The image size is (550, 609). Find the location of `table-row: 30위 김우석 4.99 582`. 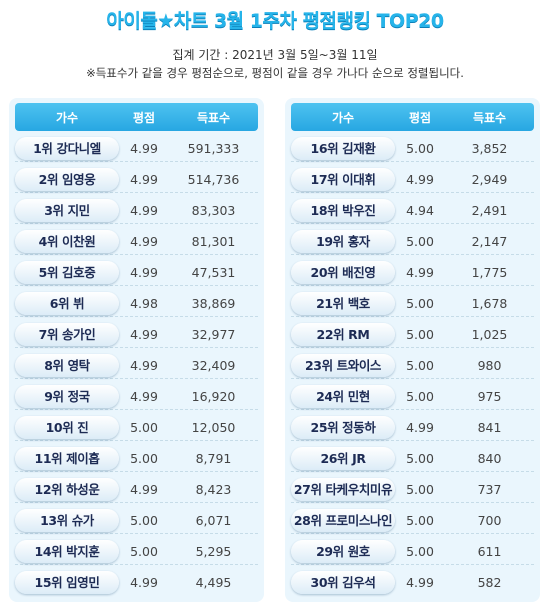

table-row: 30위 김우석 4.99 582 is located at coordinates (412, 582).